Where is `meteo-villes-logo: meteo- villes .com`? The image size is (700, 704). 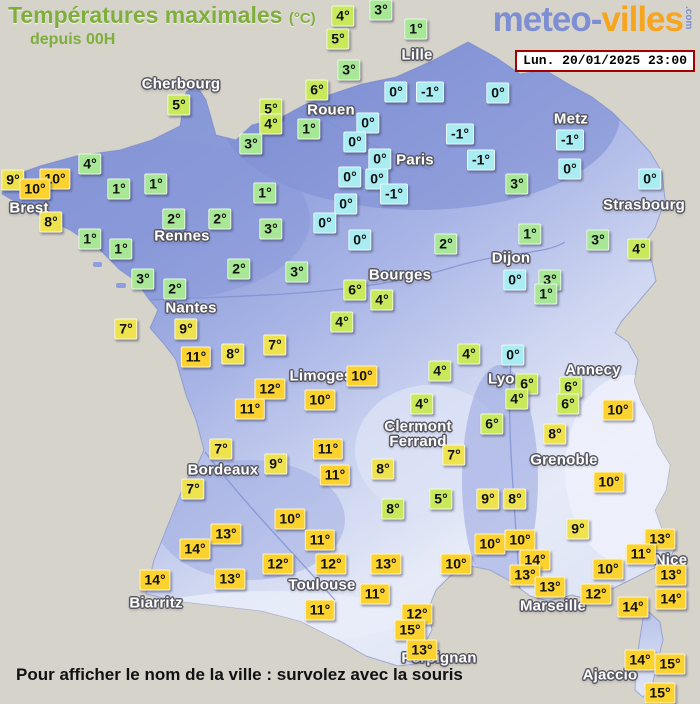
meteo-villes-logo: meteo- villes .com is located at coordinates (593, 20).